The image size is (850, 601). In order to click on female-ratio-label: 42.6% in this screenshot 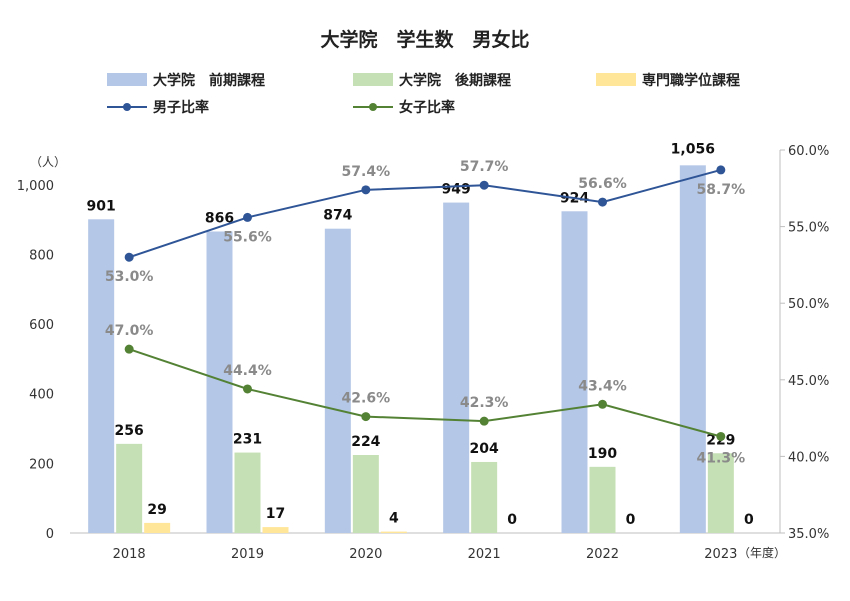, I will do `click(366, 399)`.